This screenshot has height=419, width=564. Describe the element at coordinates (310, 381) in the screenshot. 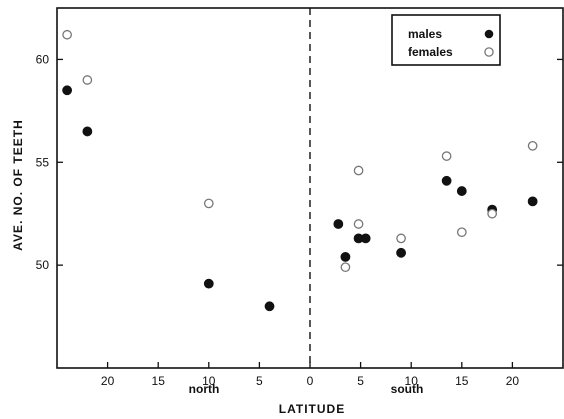

I see `x-tick-label: 0` at that location.